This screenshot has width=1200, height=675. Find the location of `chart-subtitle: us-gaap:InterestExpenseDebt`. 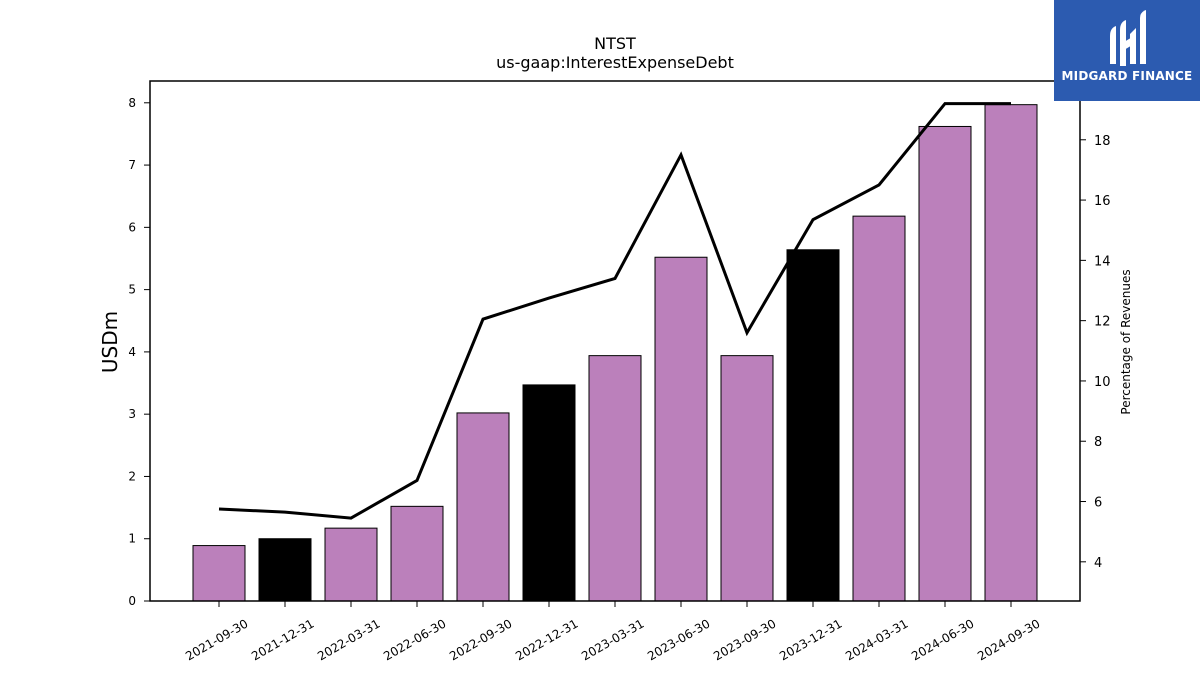

chart-subtitle: us-gaap:InterestExpenseDebt is located at coordinates (615, 62).